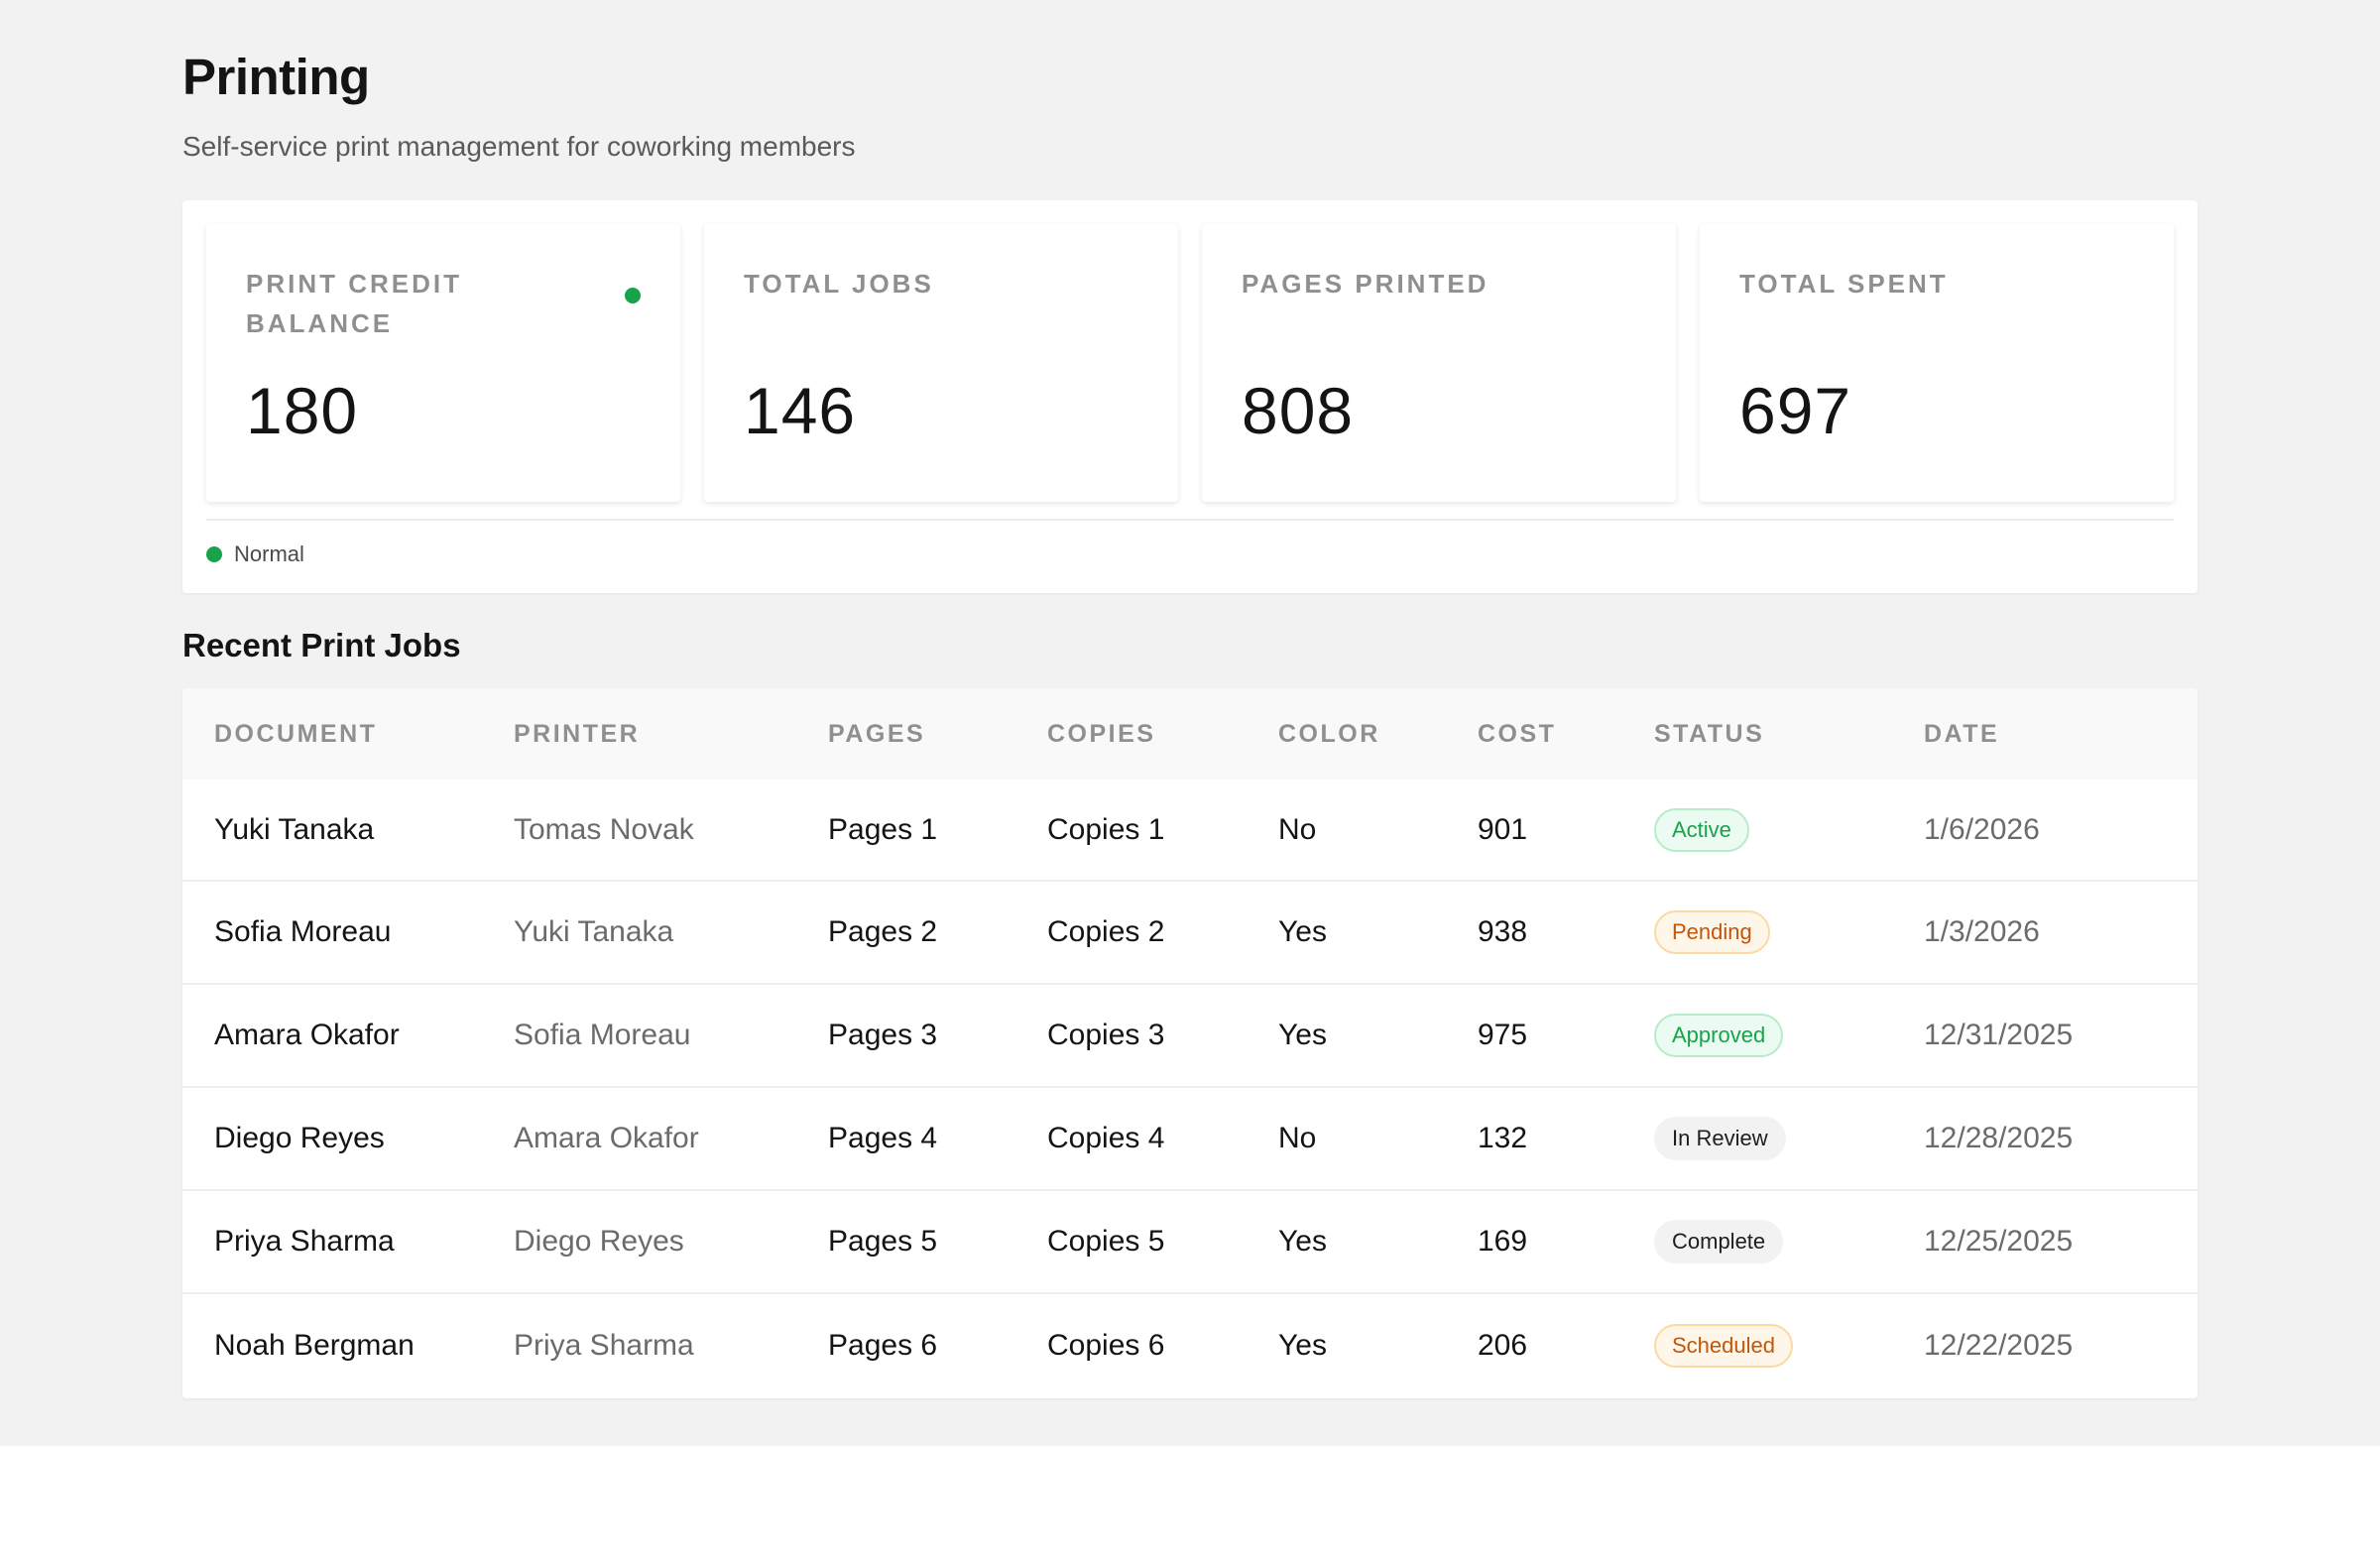 This screenshot has height=1563, width=2380. What do you see at coordinates (1999, 1138) in the screenshot?
I see `cell-date: 12/28/2025` at bounding box center [1999, 1138].